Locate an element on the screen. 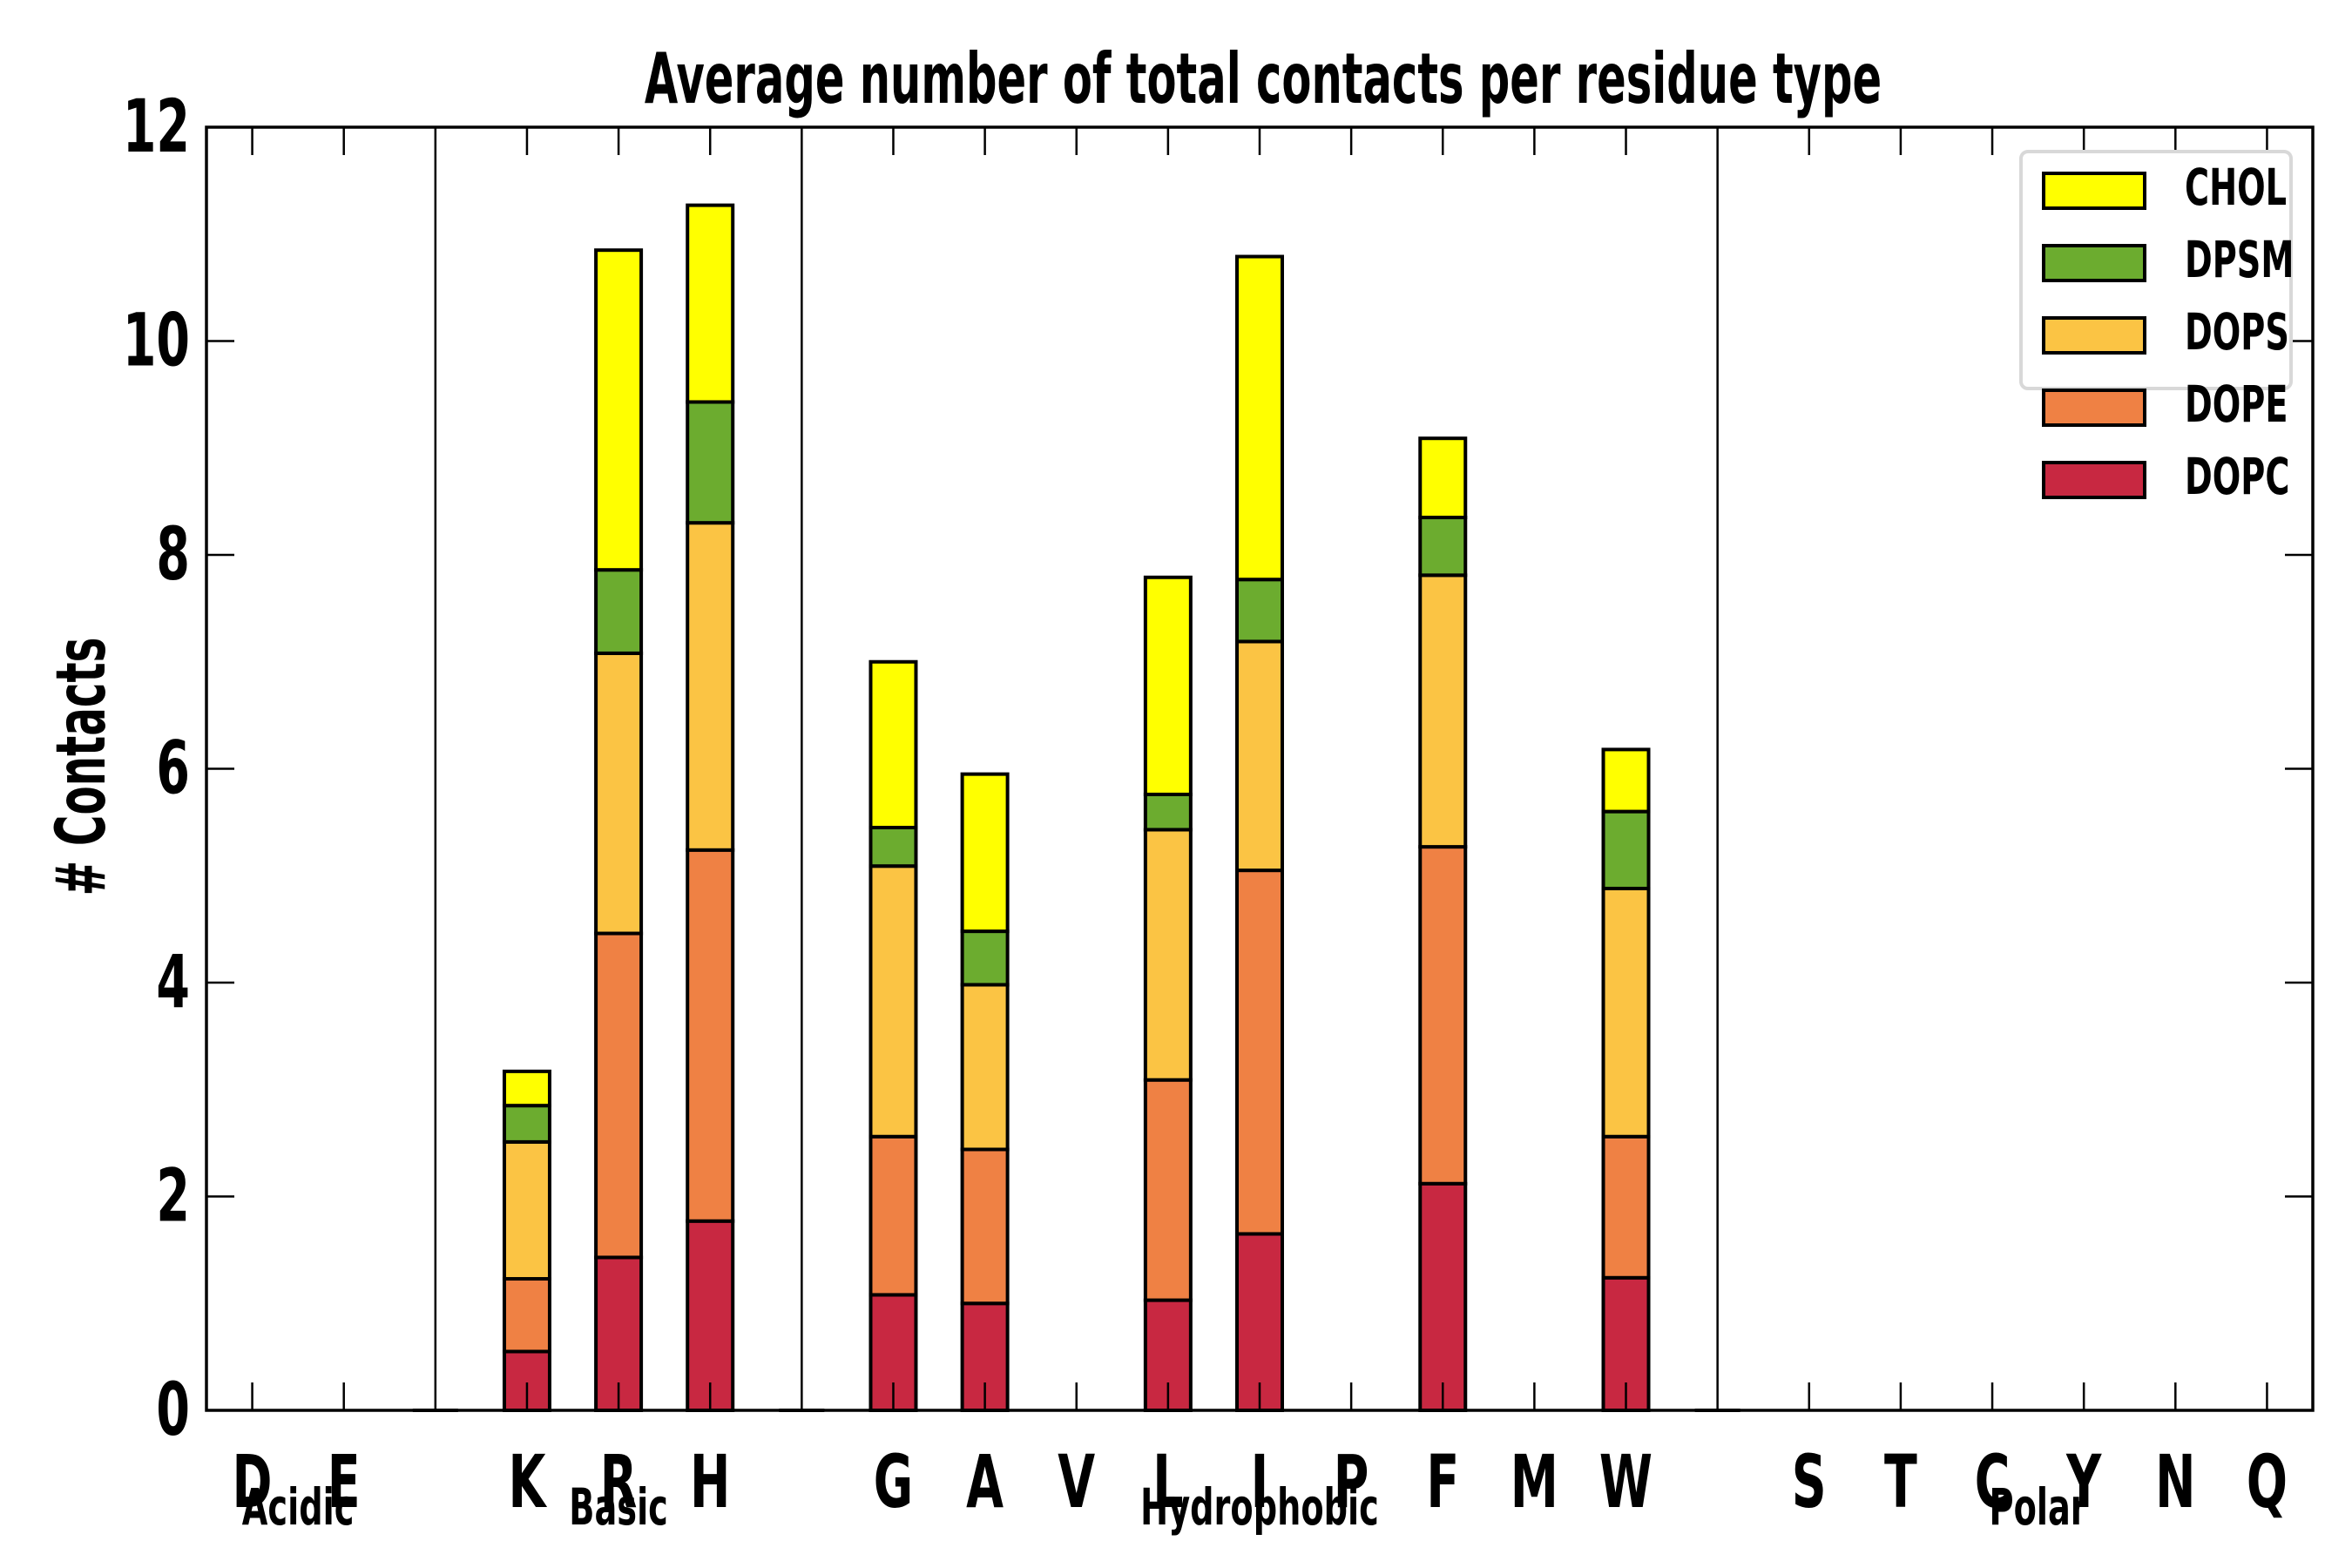  x-tick-label: F is located at coordinates (1442, 1481).